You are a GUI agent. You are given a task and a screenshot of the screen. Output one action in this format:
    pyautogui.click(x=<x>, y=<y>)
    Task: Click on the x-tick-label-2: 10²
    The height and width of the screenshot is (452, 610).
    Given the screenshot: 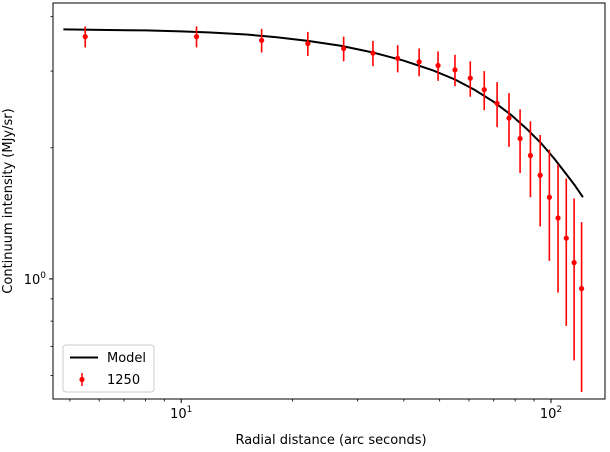 What is the action you would take?
    pyautogui.click(x=551, y=413)
    